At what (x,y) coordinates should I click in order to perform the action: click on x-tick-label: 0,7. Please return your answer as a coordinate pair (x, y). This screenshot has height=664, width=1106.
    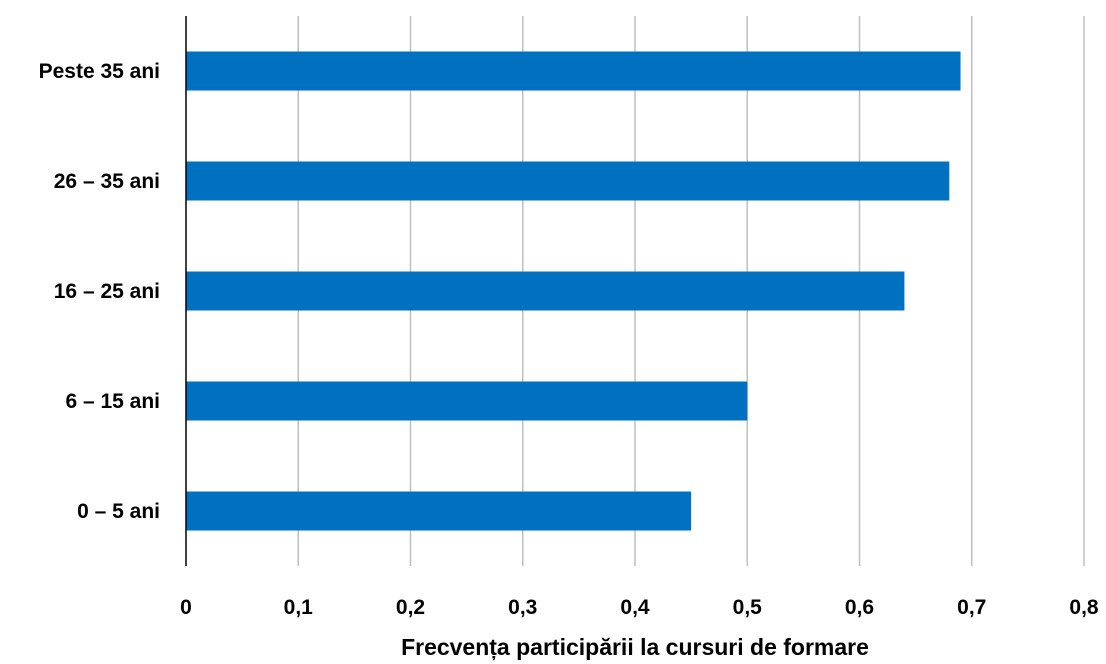
    Looking at the image, I should click on (971, 607).